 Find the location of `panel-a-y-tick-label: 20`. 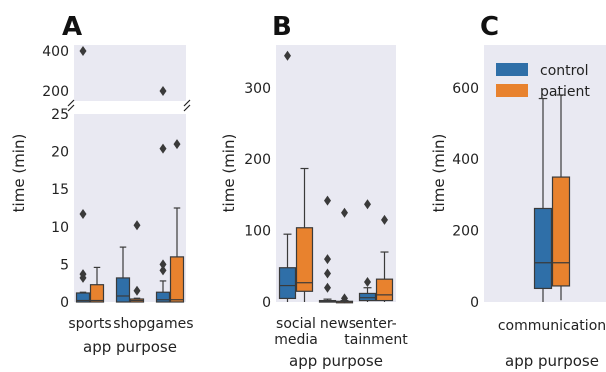

panel-a-y-tick-label: 20 is located at coordinates (60, 153).